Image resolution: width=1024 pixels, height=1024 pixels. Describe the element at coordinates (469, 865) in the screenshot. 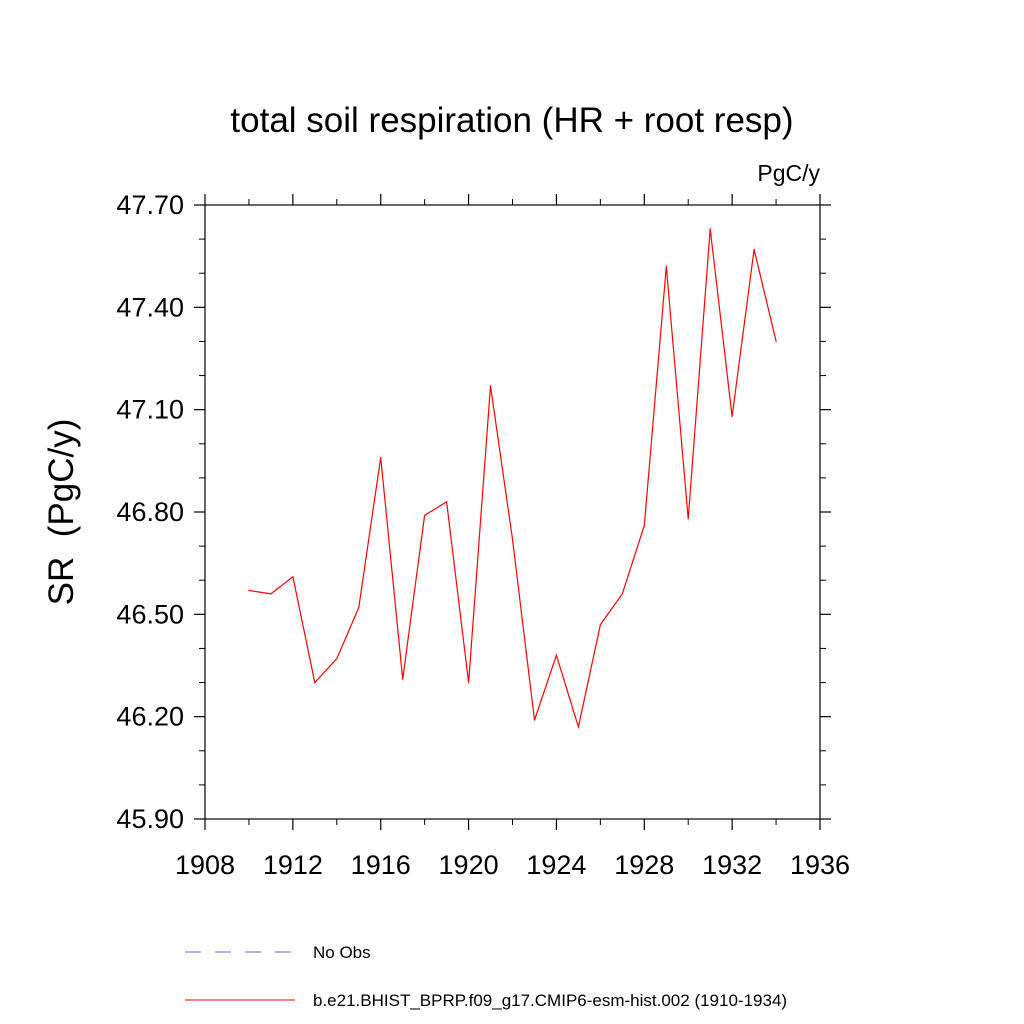

I see `x-tick-label: 1920` at that location.